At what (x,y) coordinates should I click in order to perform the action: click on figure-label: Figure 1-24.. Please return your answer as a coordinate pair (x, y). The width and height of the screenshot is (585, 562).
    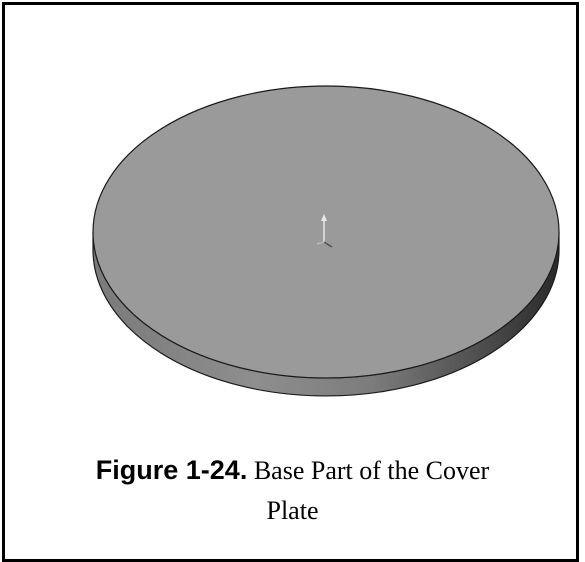
    Looking at the image, I should click on (171, 470).